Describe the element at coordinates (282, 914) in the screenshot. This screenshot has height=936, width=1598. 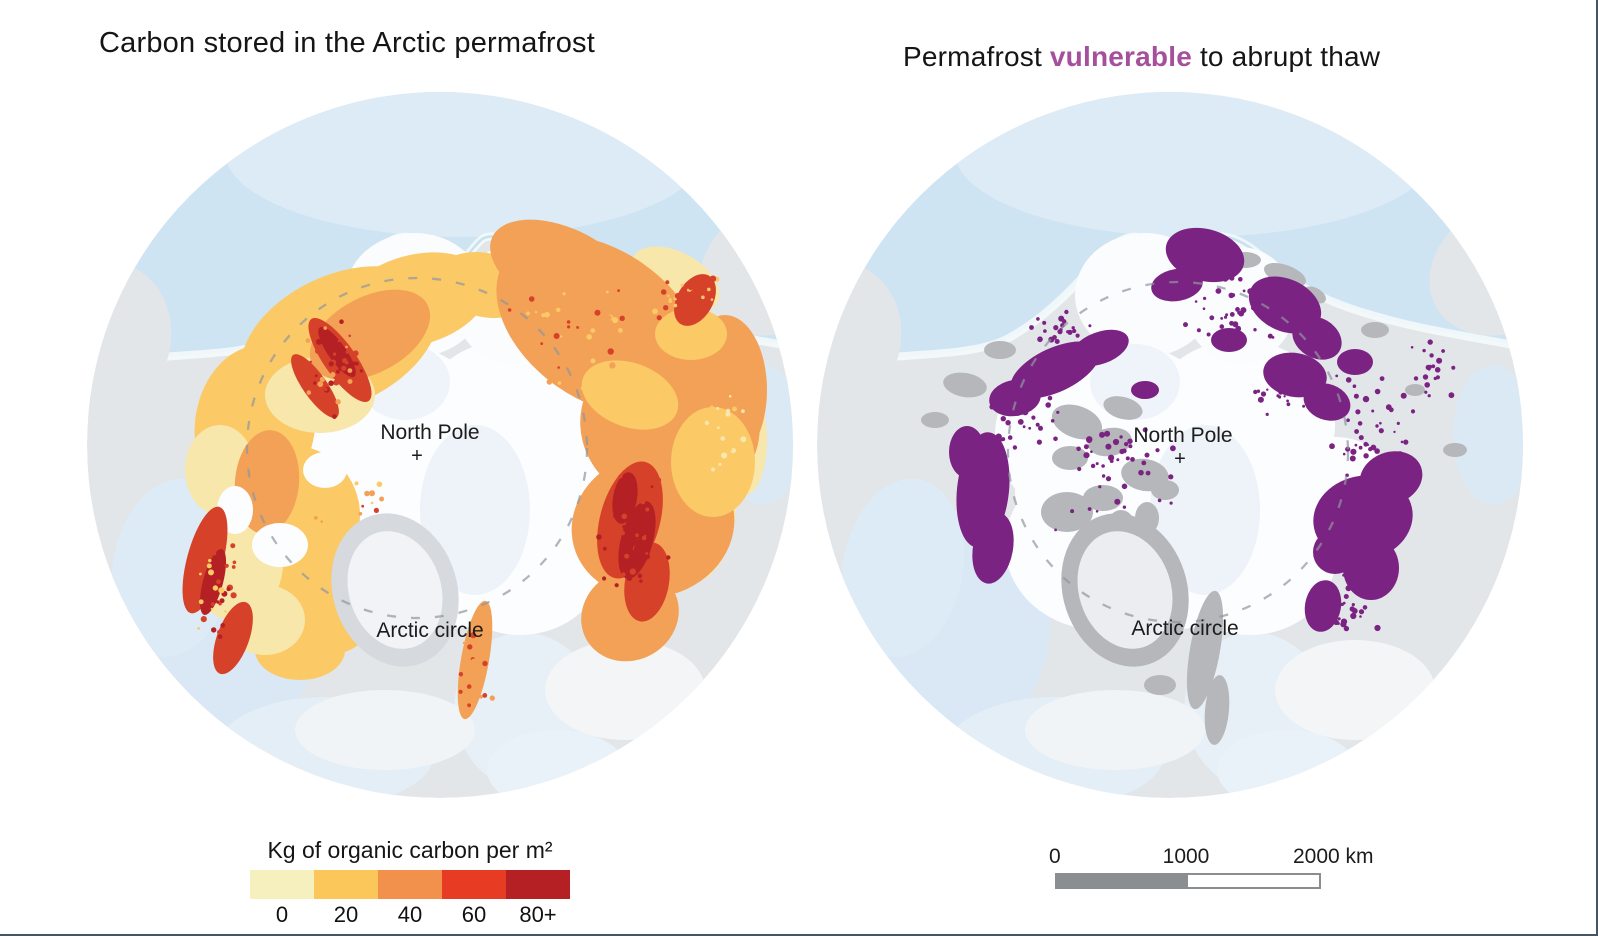
I see `legend-bin-label: 0` at that location.